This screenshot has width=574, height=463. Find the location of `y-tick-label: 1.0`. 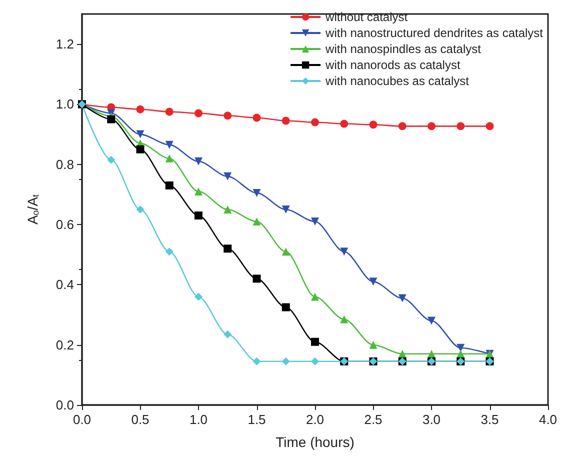

y-tick-label: 1.0 is located at coordinates (65, 104).